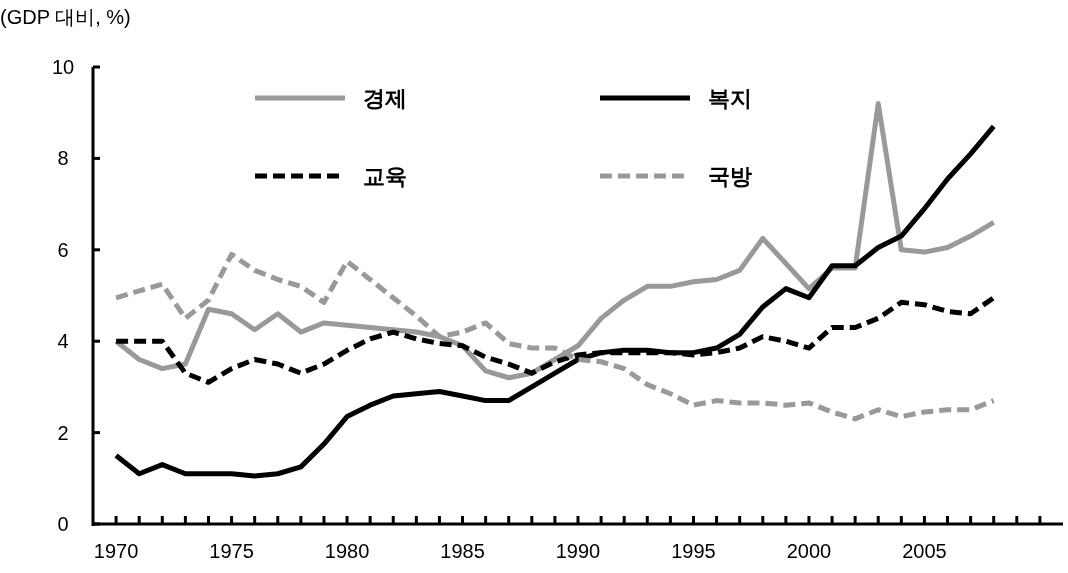 This screenshot has height=573, width=1068. What do you see at coordinates (730, 176) in the screenshot?
I see `legend-label: 국방` at bounding box center [730, 176].